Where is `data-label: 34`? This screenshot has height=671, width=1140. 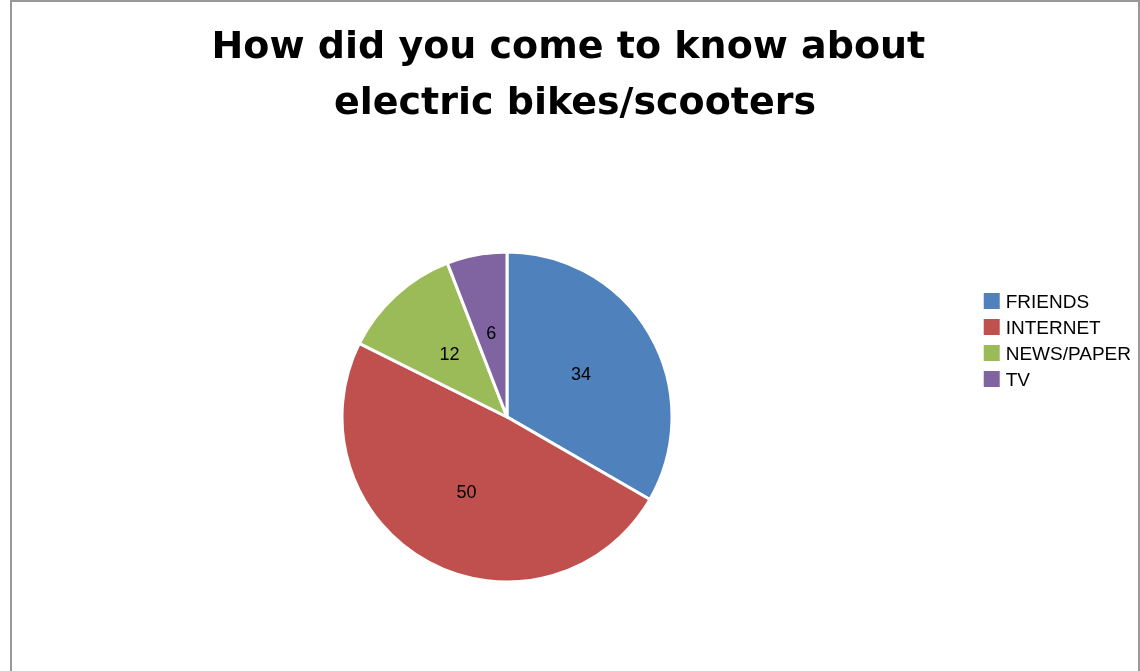
data-label: 34 is located at coordinates (581, 374).